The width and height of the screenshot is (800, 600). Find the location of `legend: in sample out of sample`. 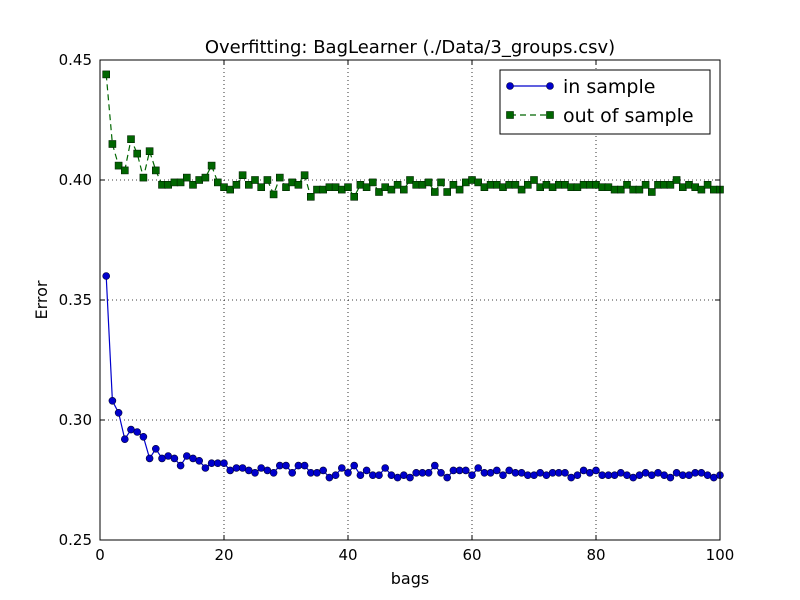

legend: in sample out of sample is located at coordinates (605, 102).